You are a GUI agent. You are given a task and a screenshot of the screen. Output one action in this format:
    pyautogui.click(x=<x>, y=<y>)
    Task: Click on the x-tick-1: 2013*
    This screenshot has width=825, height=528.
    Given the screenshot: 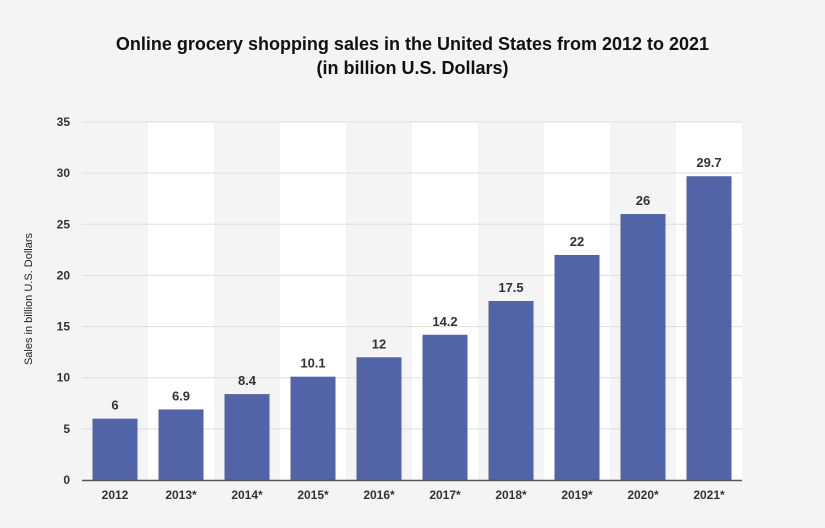 What is the action you would take?
    pyautogui.click(x=181, y=495)
    